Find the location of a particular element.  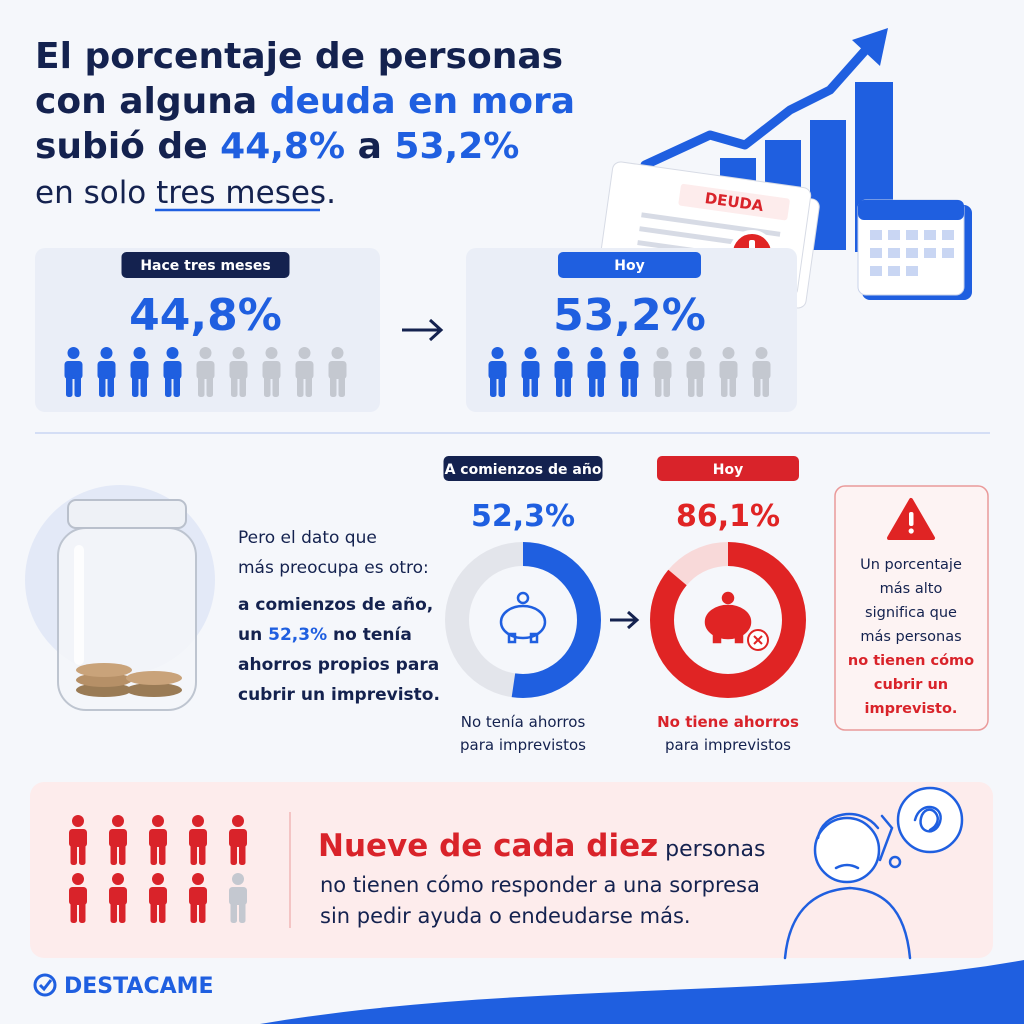

donut-arrow is located at coordinates (625, 620).